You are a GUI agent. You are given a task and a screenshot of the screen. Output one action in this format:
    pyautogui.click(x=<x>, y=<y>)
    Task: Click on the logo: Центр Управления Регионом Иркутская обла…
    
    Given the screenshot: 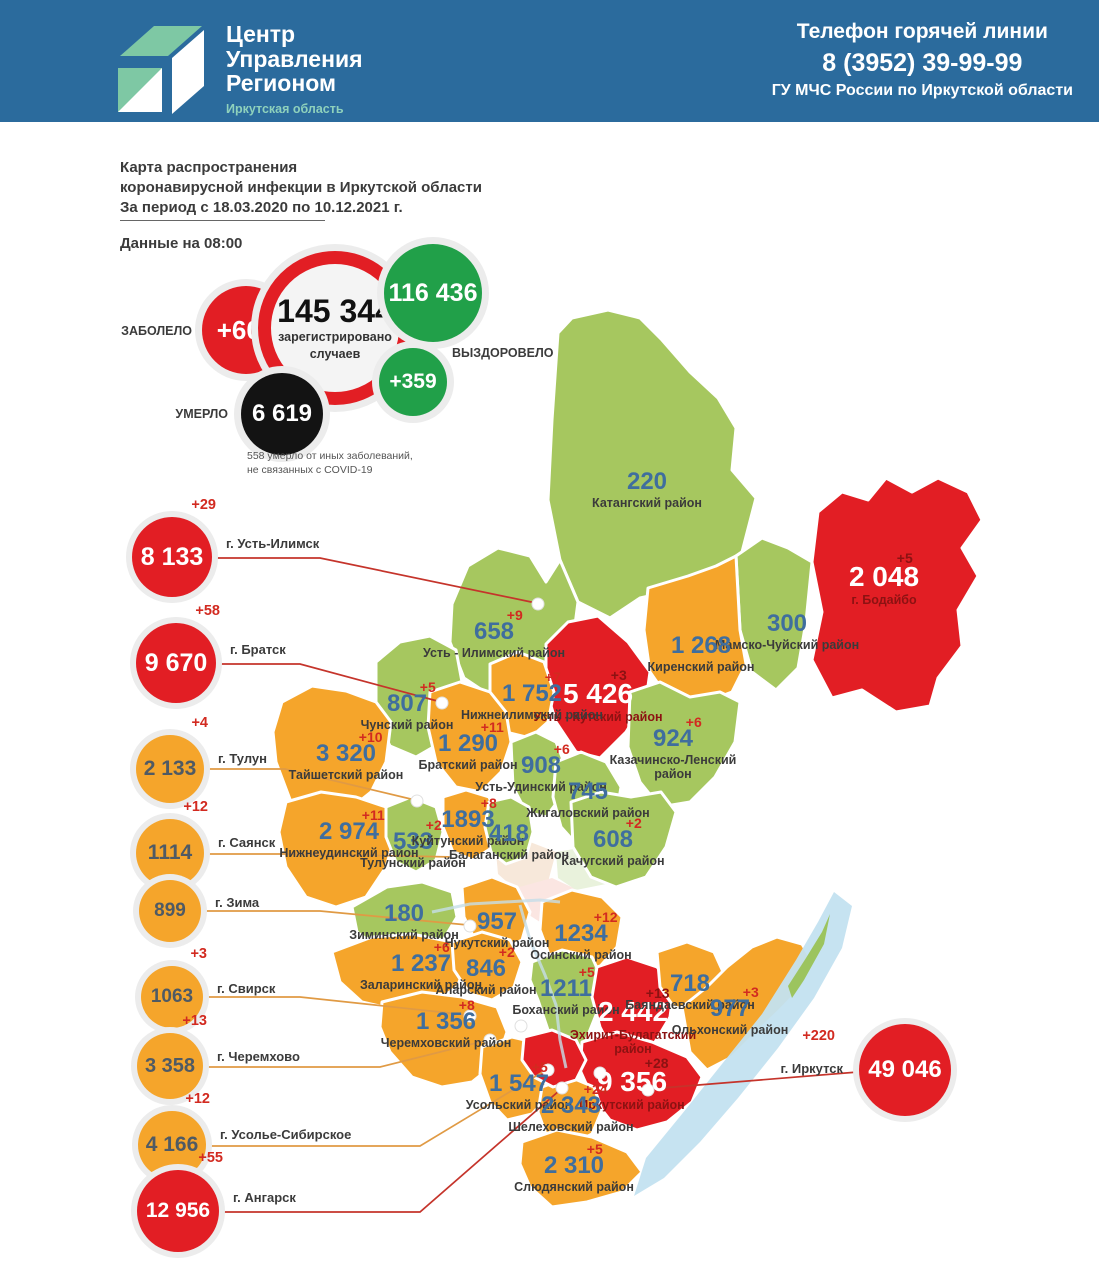 What is the action you would take?
    pyautogui.click(x=240, y=70)
    